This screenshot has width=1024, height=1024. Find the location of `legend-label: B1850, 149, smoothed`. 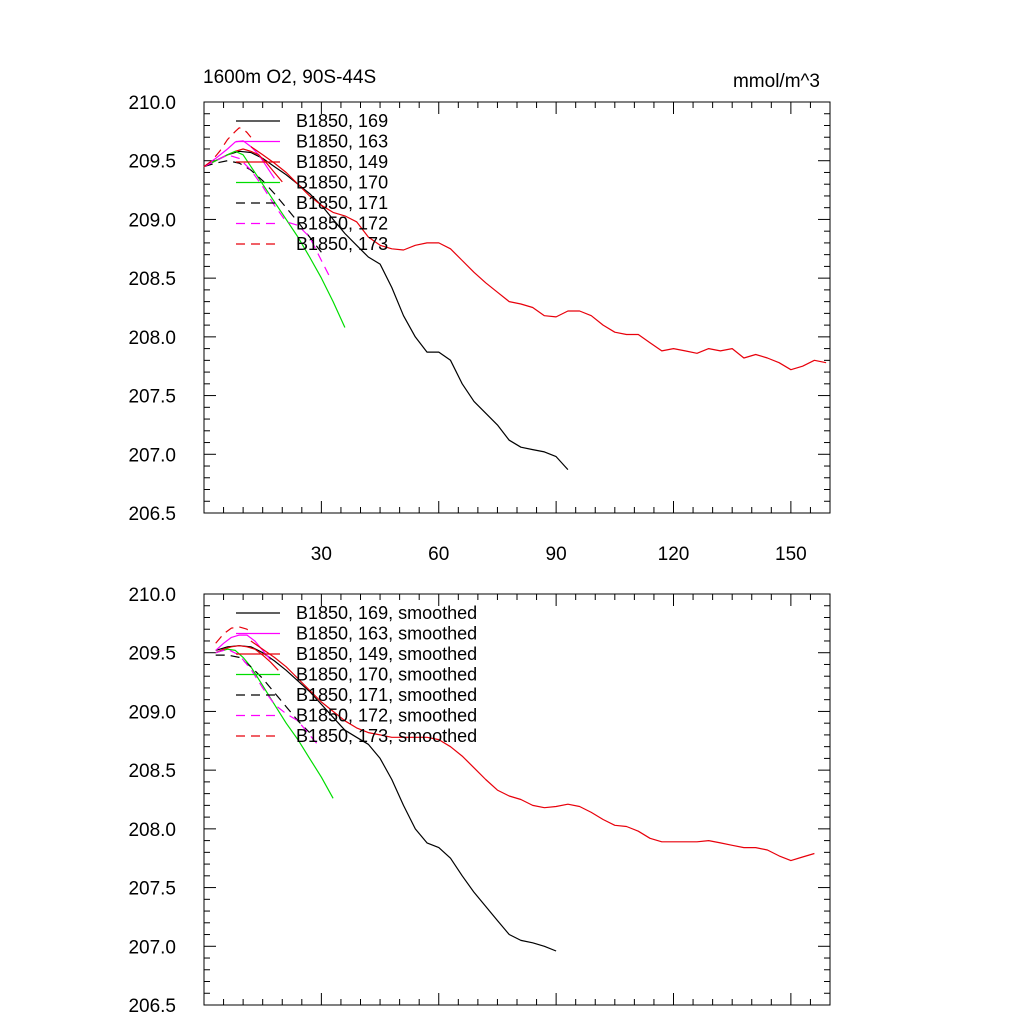

legend-label: B1850, 149, smoothed is located at coordinates (386, 654).